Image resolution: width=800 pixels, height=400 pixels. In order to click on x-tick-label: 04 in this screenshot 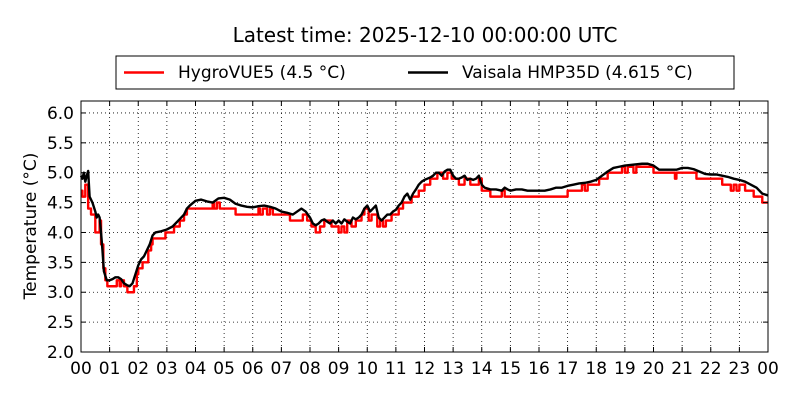, I will do `click(196, 369)`.